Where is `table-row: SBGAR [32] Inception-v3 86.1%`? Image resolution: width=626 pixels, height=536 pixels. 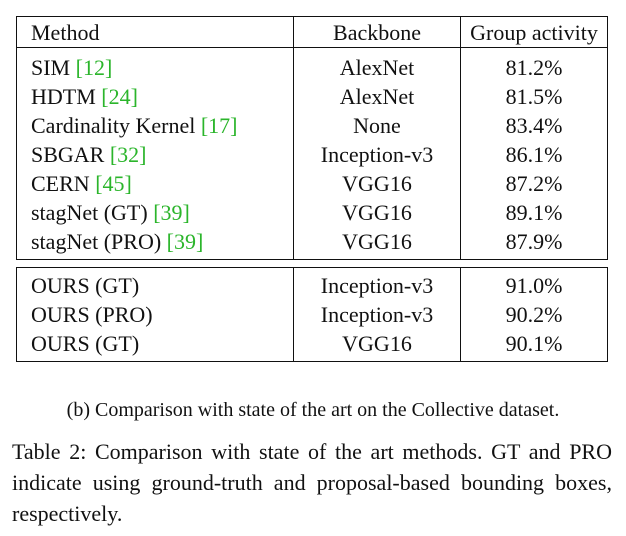
table-row: SBGAR [32] Inception-v3 86.1% is located at coordinates (312, 154).